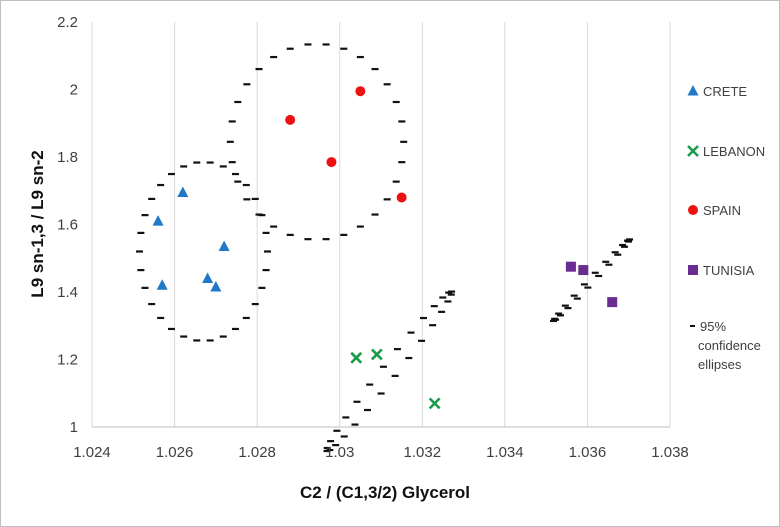  Describe the element at coordinates (257, 452) in the screenshot. I see `x-tick-label: 1.028` at that location.